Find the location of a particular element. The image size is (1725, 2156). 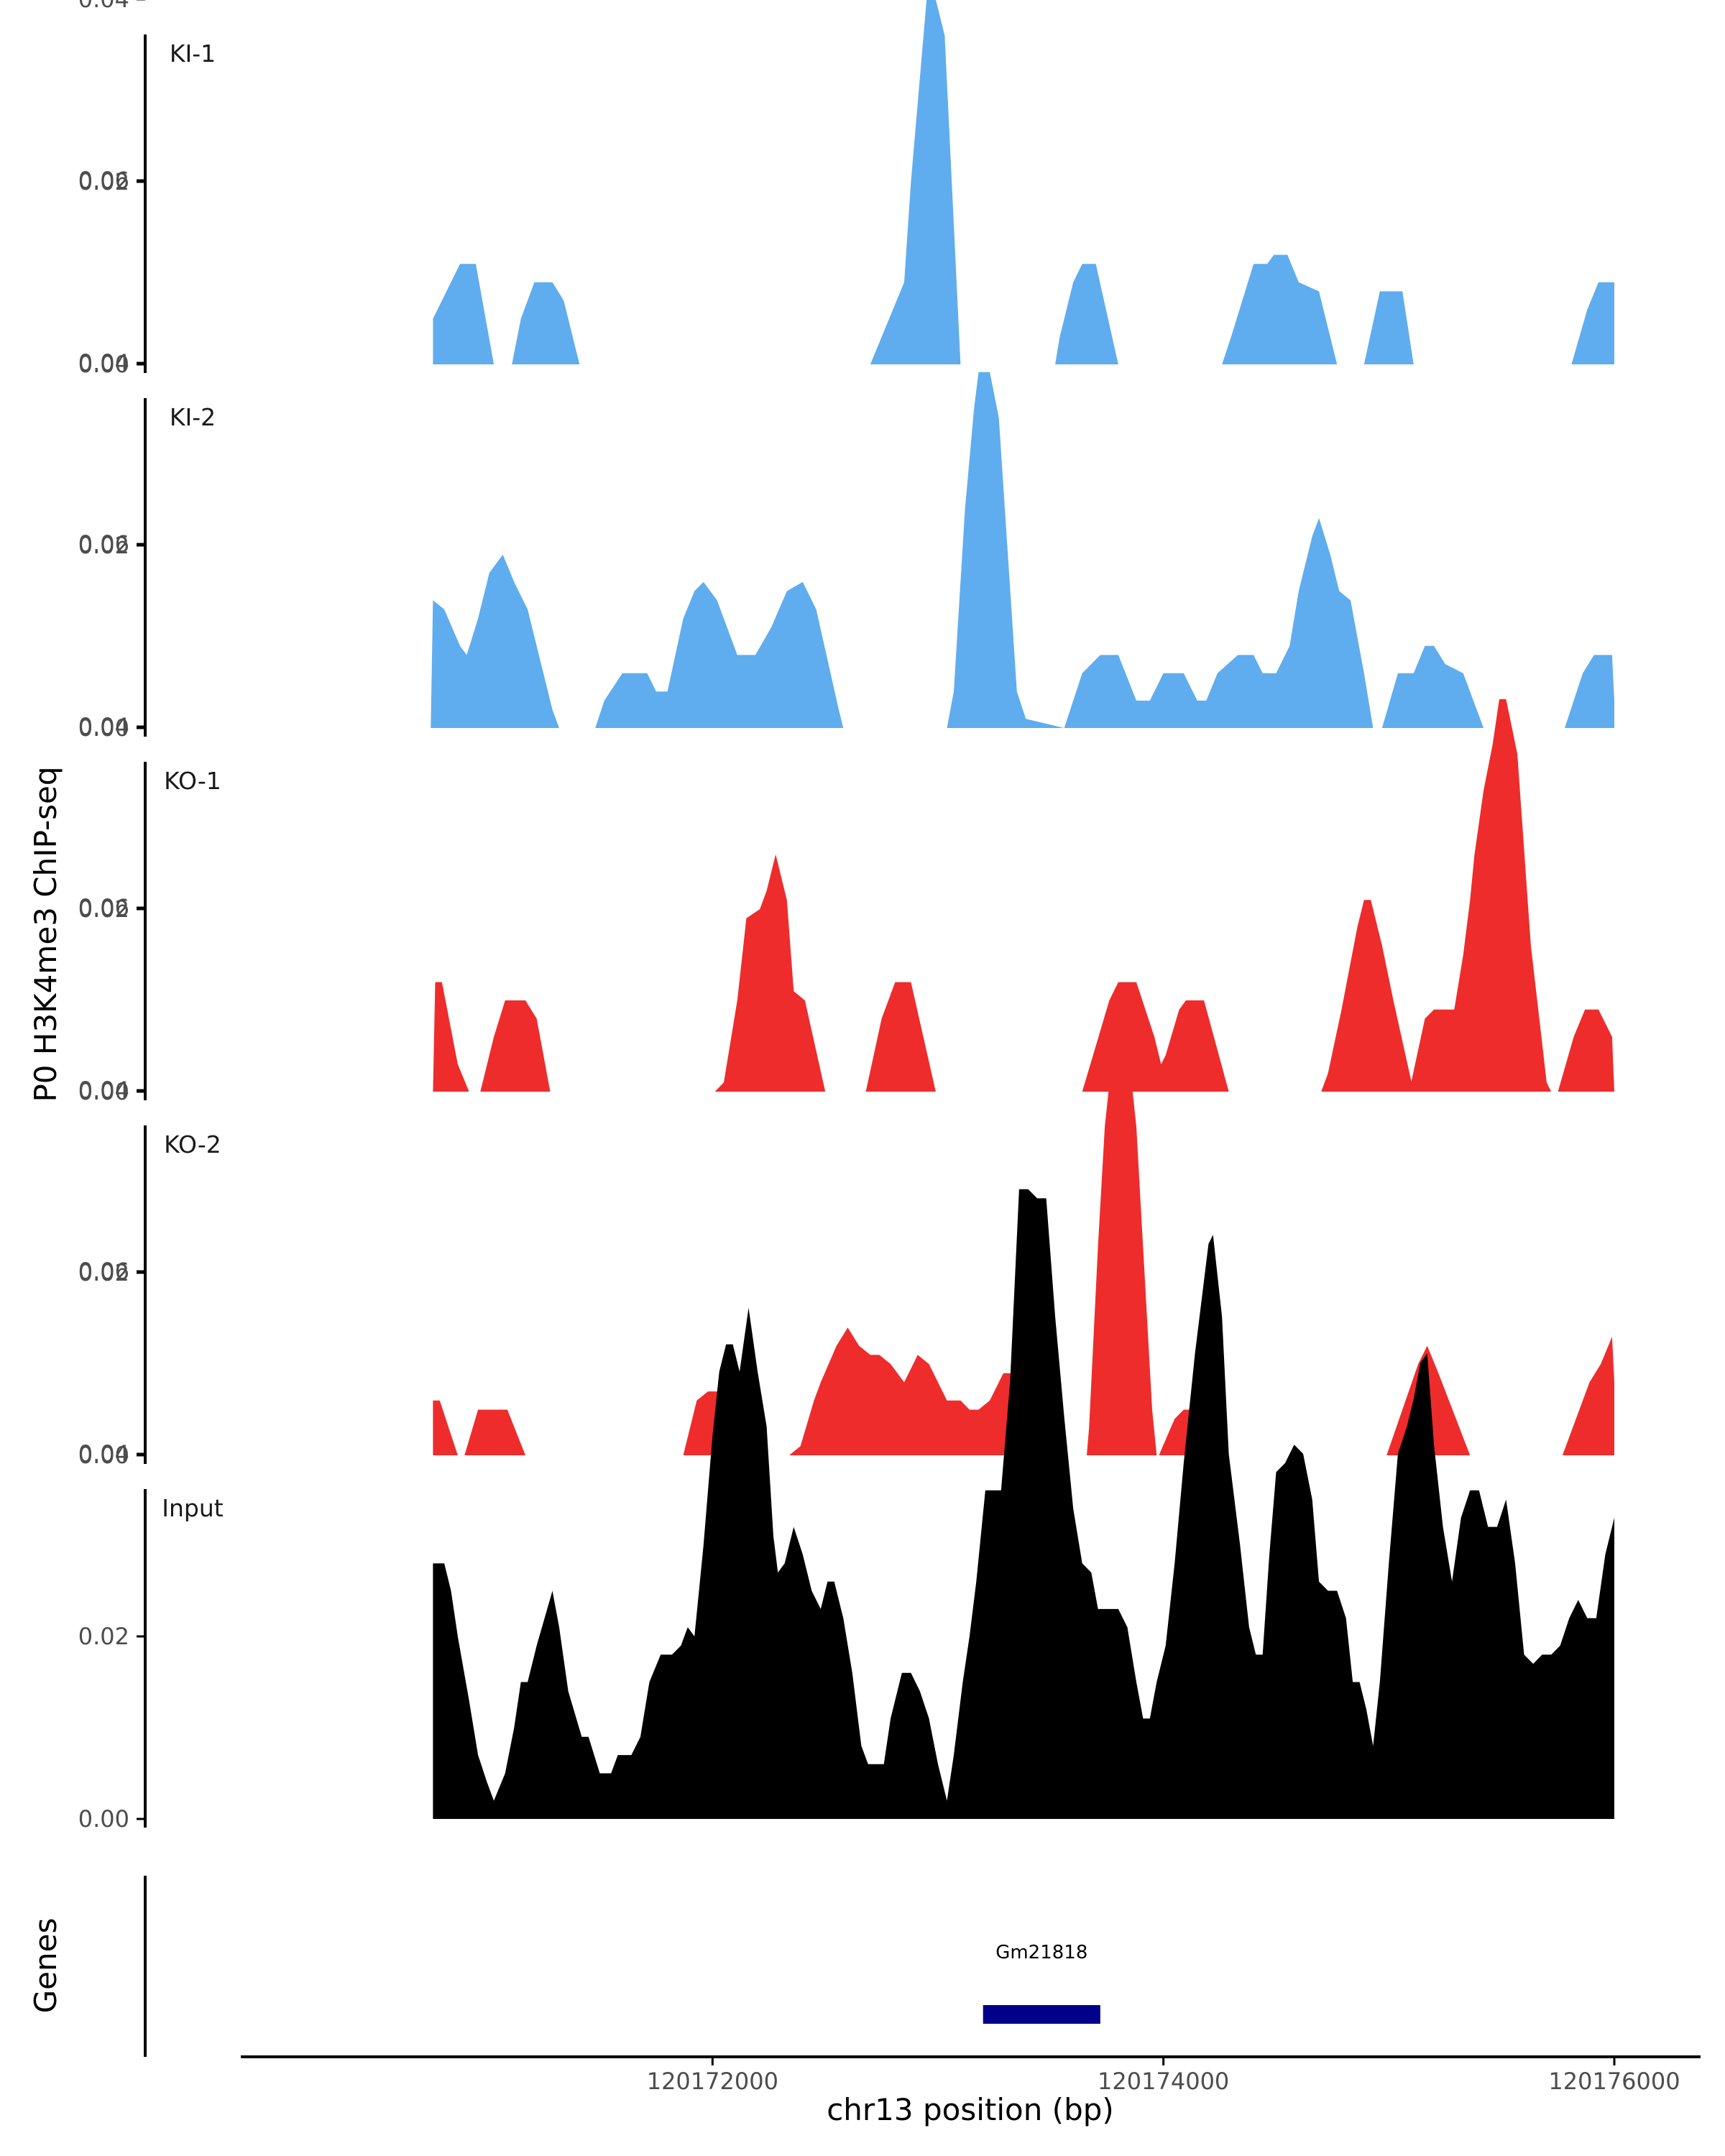

track-label-ki-1: KI-1 is located at coordinates (193, 54).